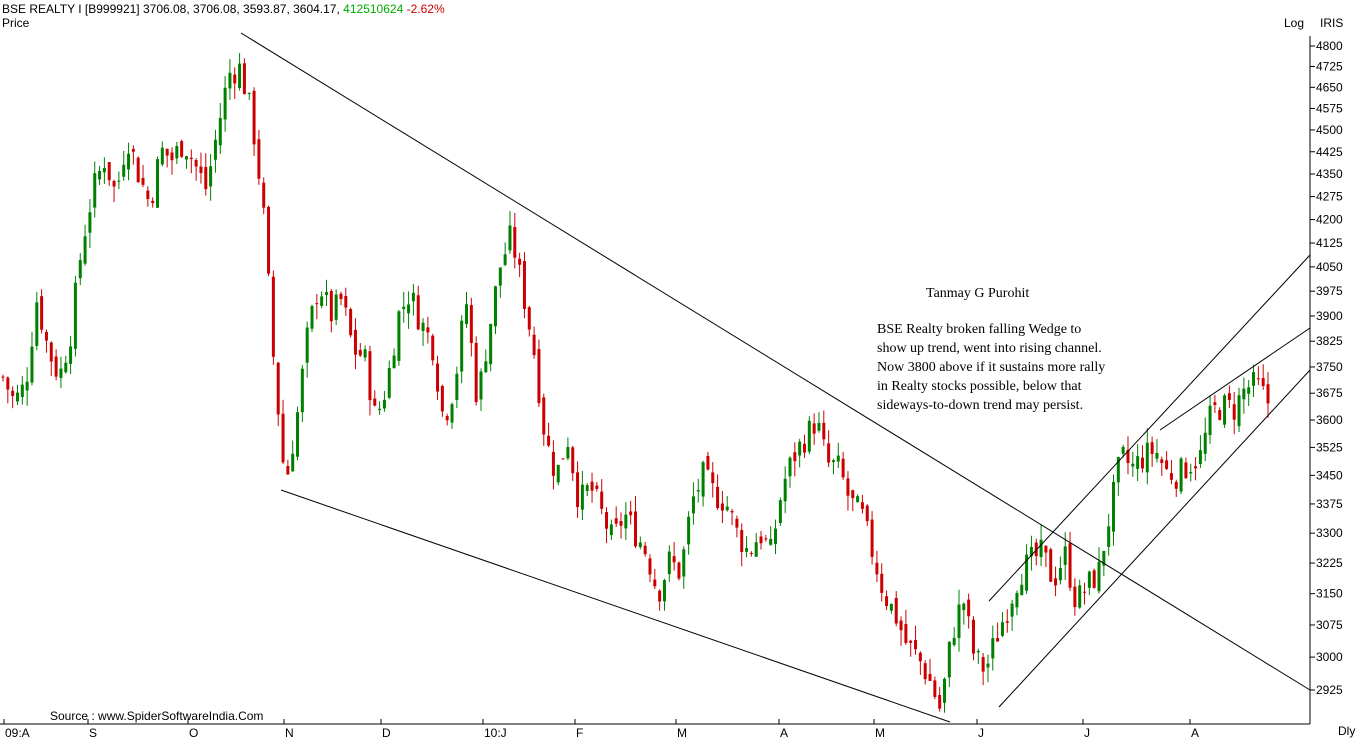 This screenshot has height=741, width=1360. What do you see at coordinates (1347, 731) in the screenshot?
I see `period-label: Dly` at bounding box center [1347, 731].